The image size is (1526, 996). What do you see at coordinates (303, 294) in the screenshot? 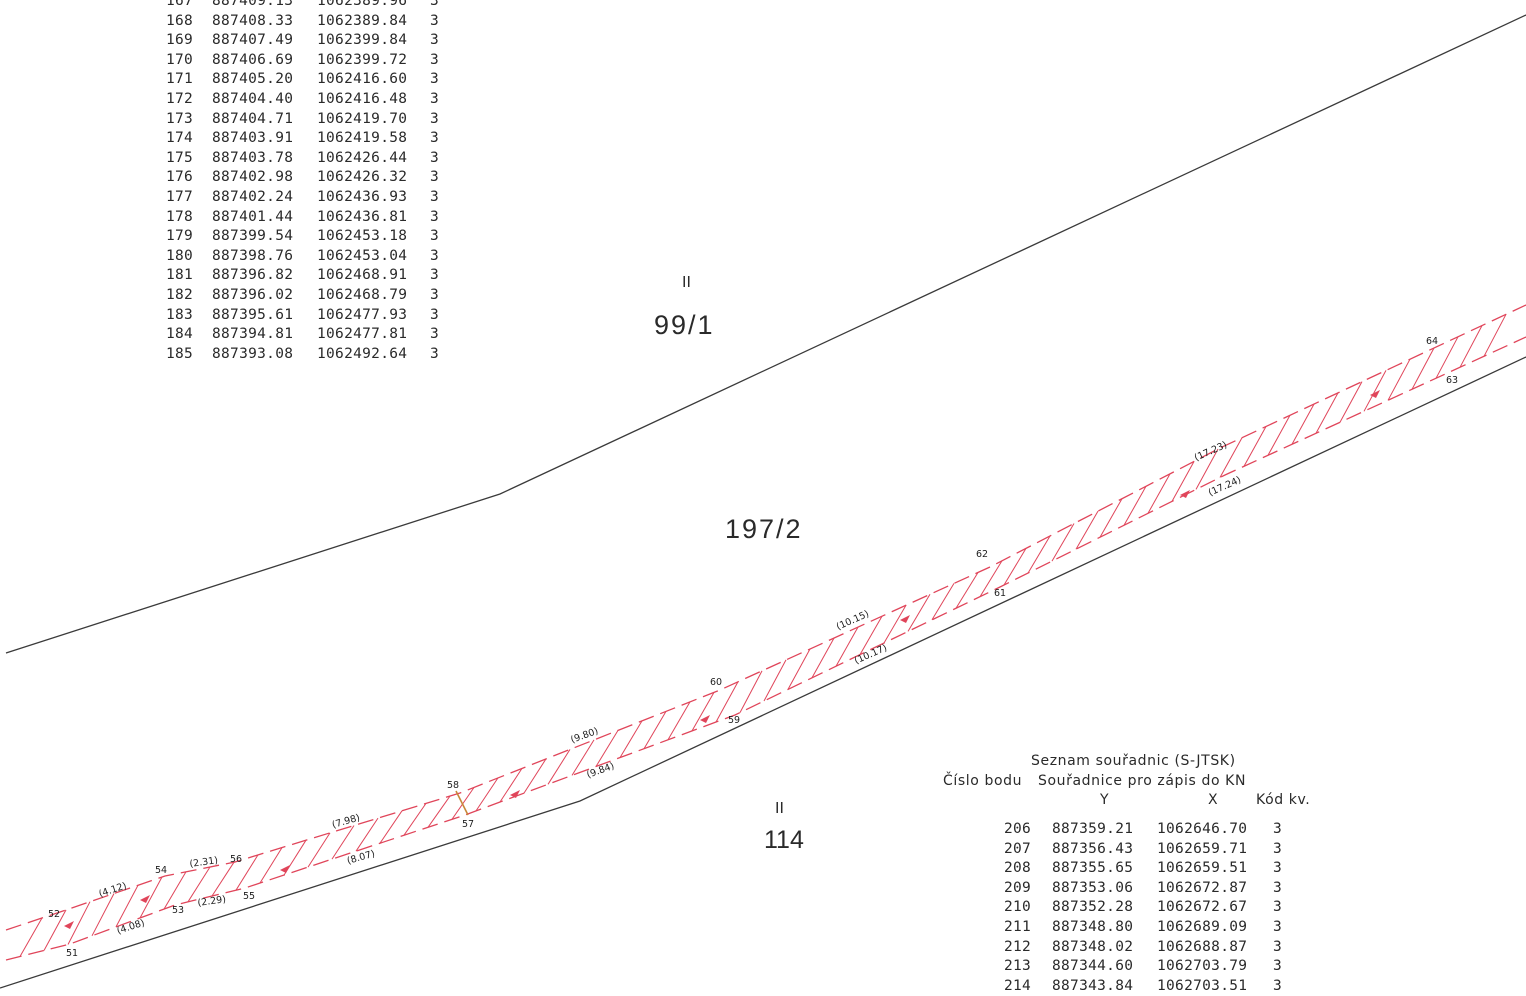
I see `table-row: 182 887396.02 1062468.79 3` at bounding box center [303, 294].